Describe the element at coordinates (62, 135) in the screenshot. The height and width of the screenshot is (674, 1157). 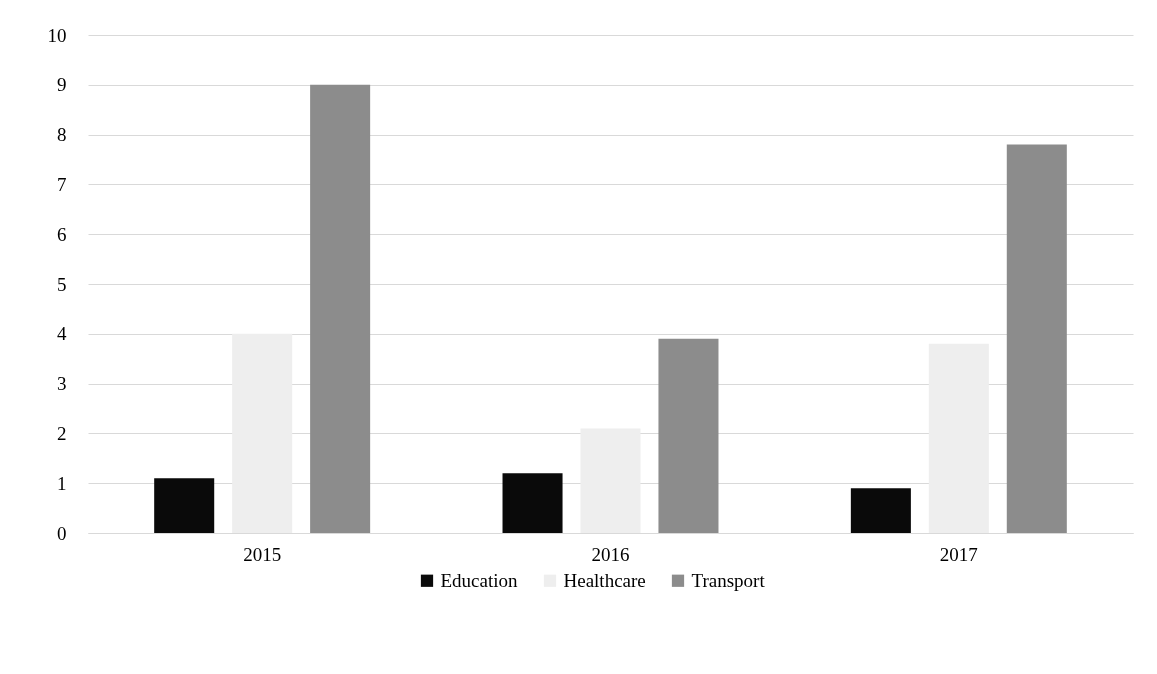
I see `y-tick-label: 8` at that location.